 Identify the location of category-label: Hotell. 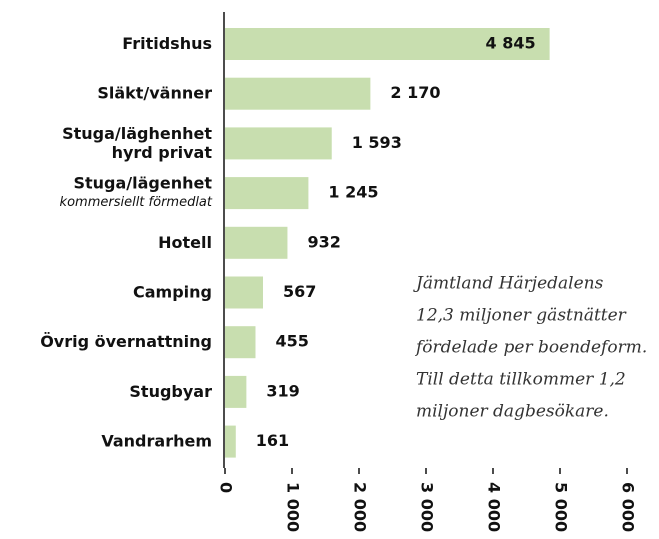
(185, 241).